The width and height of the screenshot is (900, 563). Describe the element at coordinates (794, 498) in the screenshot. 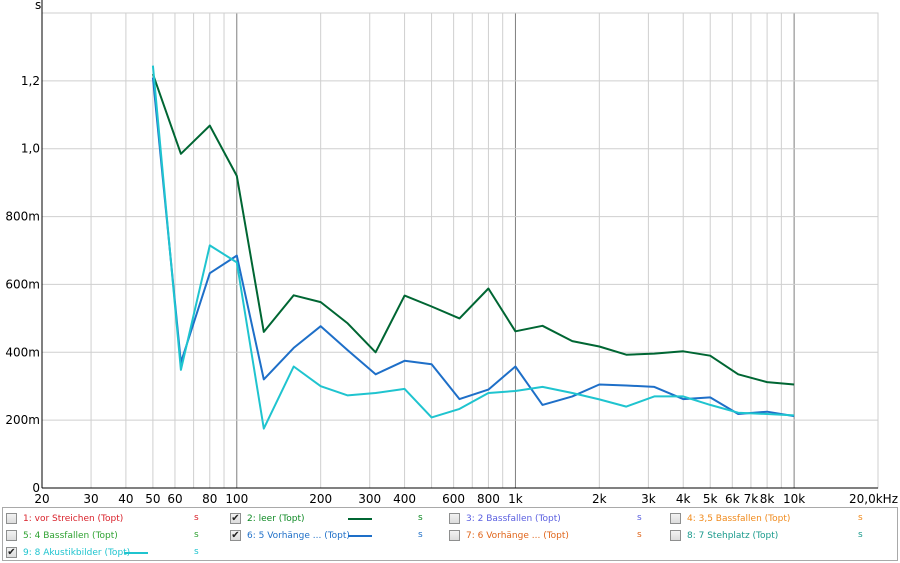

I see `x-tick-label: 10k` at that location.